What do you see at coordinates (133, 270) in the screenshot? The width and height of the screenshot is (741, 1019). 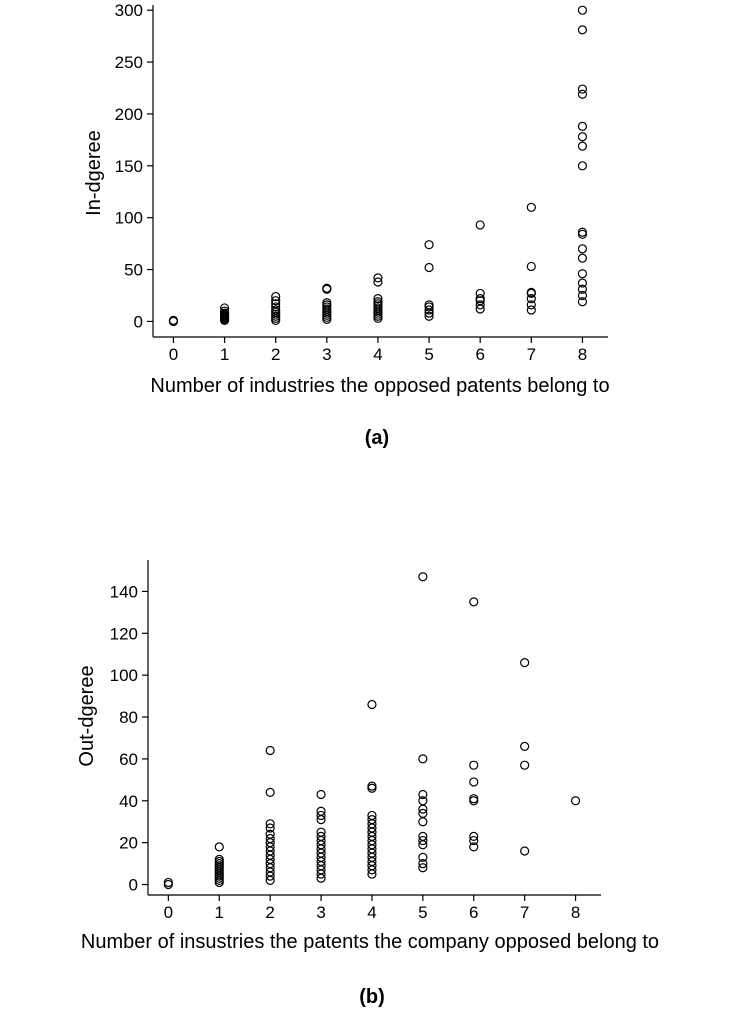 I see `y-tick-label: 50` at bounding box center [133, 270].